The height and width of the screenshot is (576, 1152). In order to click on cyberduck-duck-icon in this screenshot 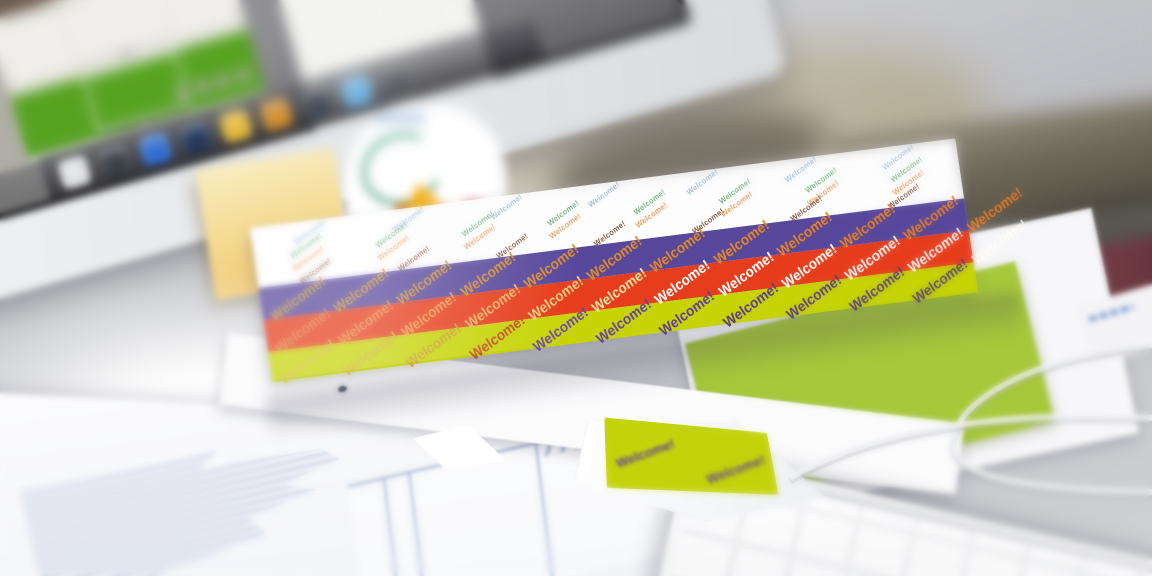, I will do `click(235, 125)`.